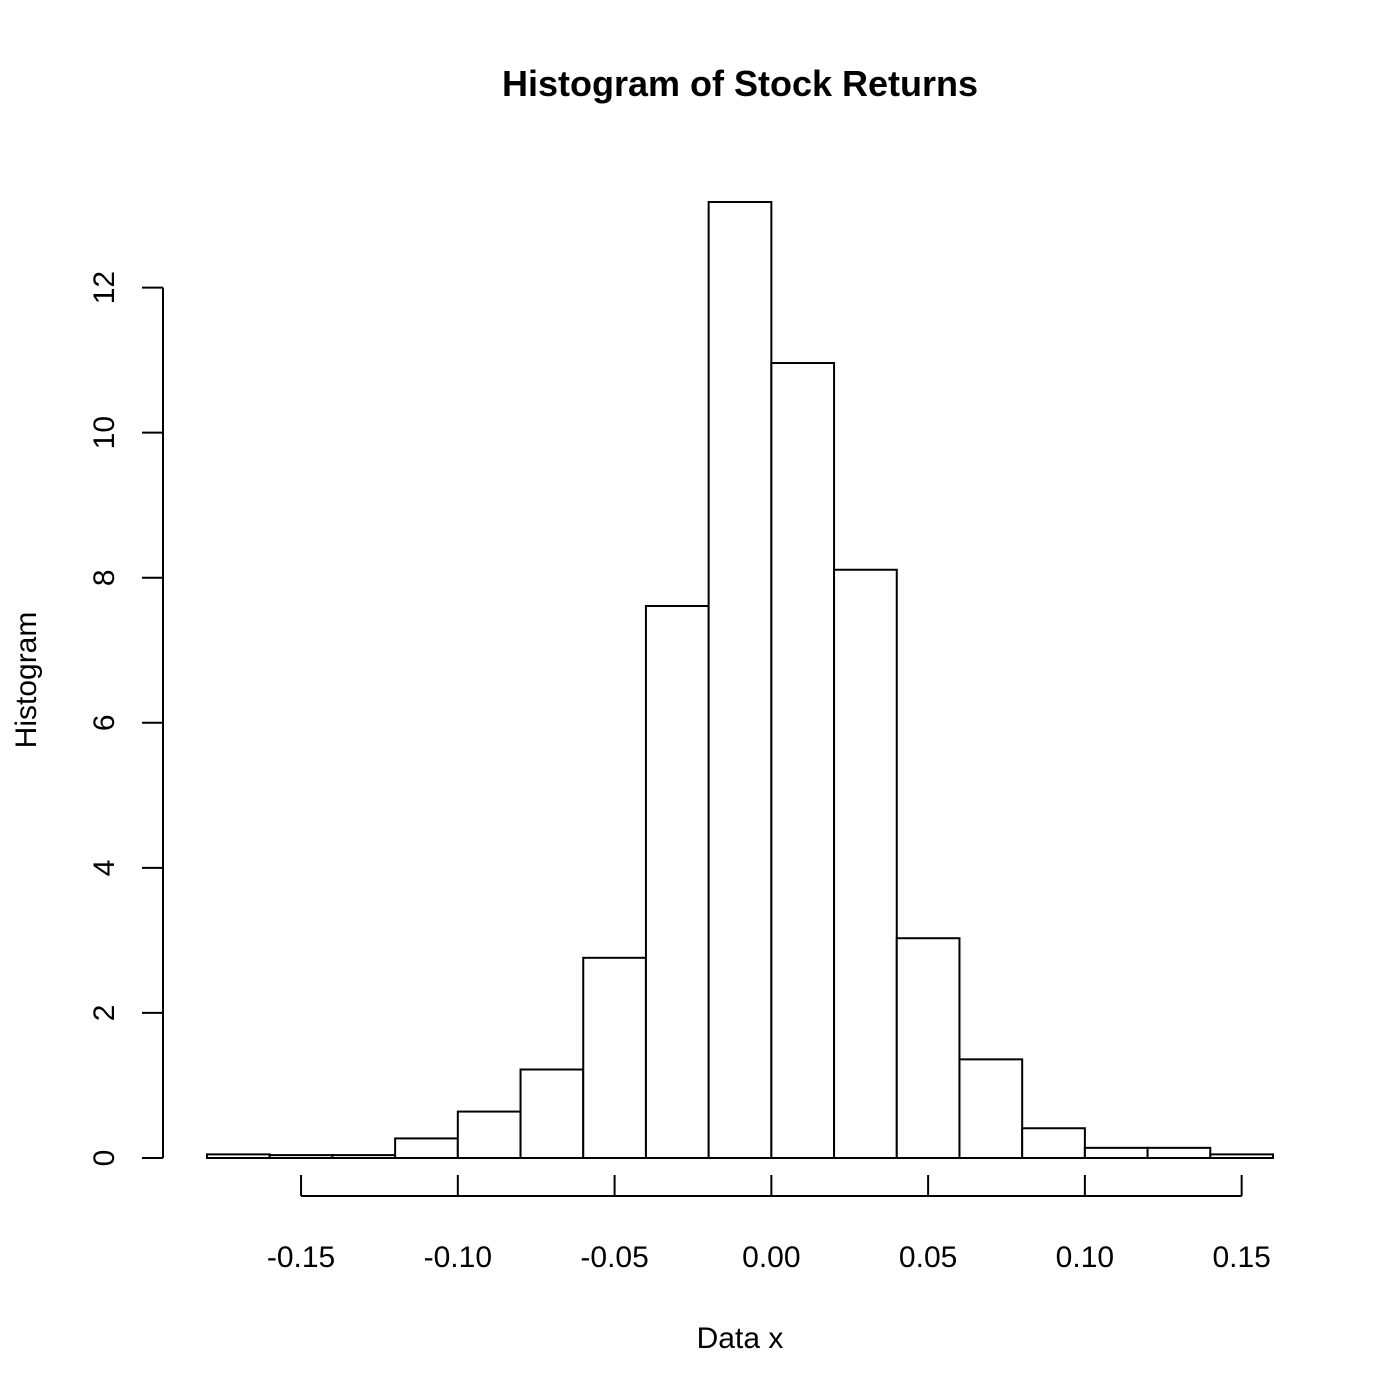 This screenshot has width=1400, height=1400. Describe the element at coordinates (740, 1338) in the screenshot. I see `x-axis-label: Data x` at that location.